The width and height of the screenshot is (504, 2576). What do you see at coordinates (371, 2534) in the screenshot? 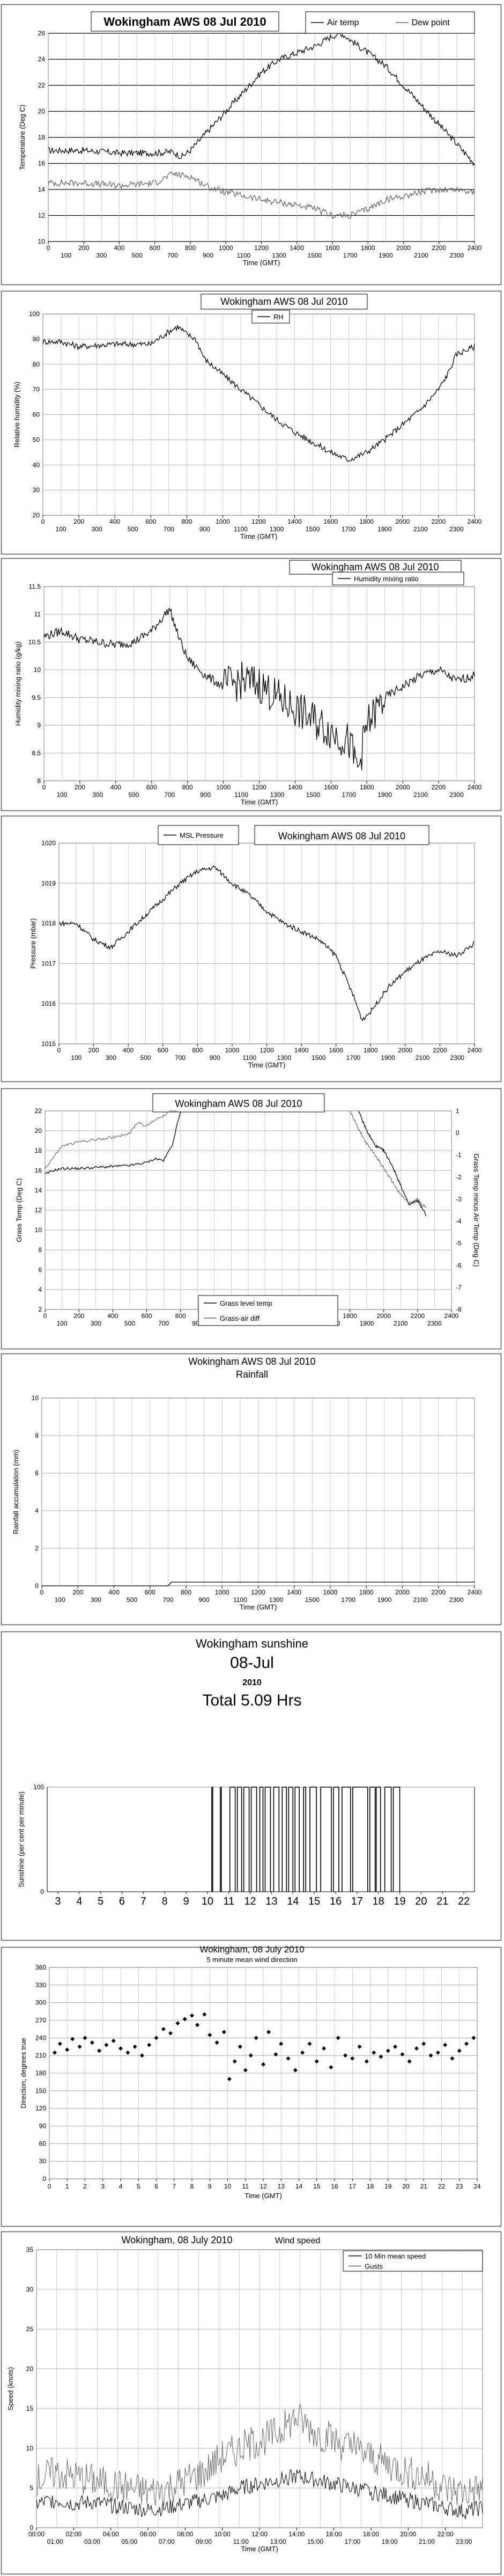
I see `x-tick-label: 18:00` at bounding box center [371, 2534].